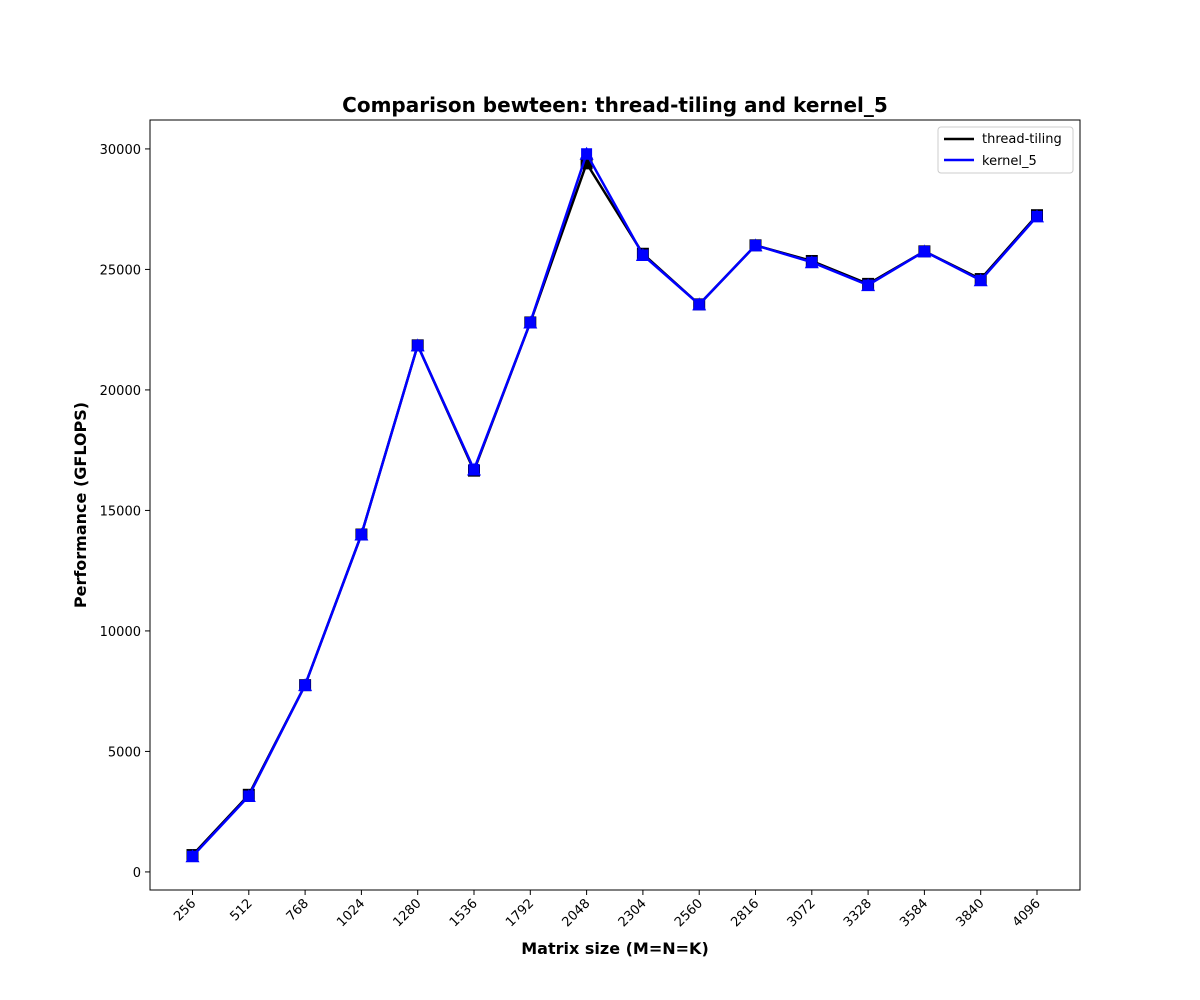  Describe the element at coordinates (137, 873) in the screenshot. I see `y-tick-label: 0` at that location.